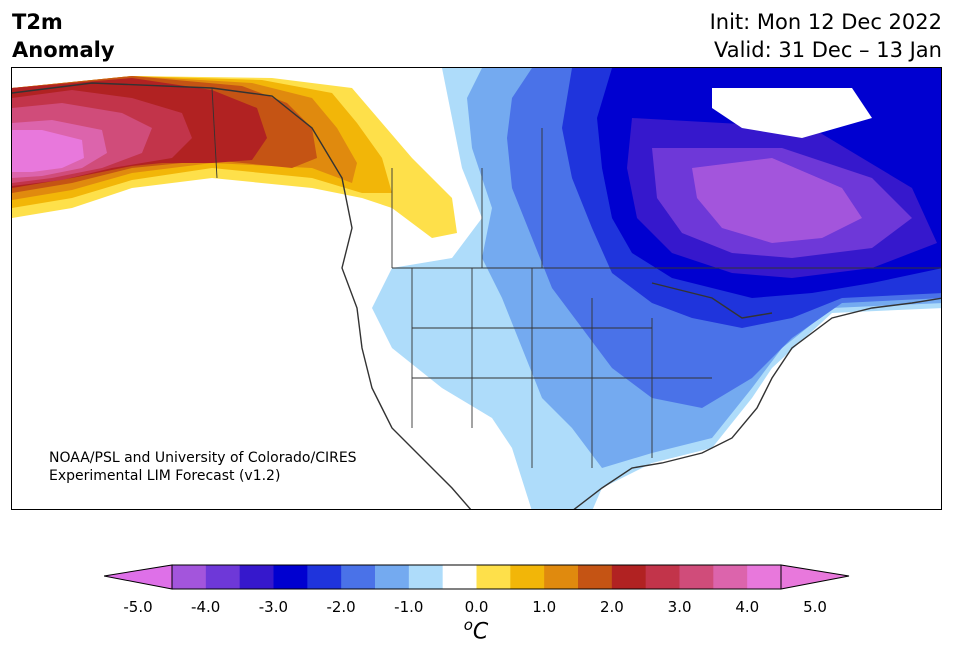 The height and width of the screenshot is (659, 953). Describe the element at coordinates (815, 607) in the screenshot. I see `colorbar-tick-label: 5.0` at that location.